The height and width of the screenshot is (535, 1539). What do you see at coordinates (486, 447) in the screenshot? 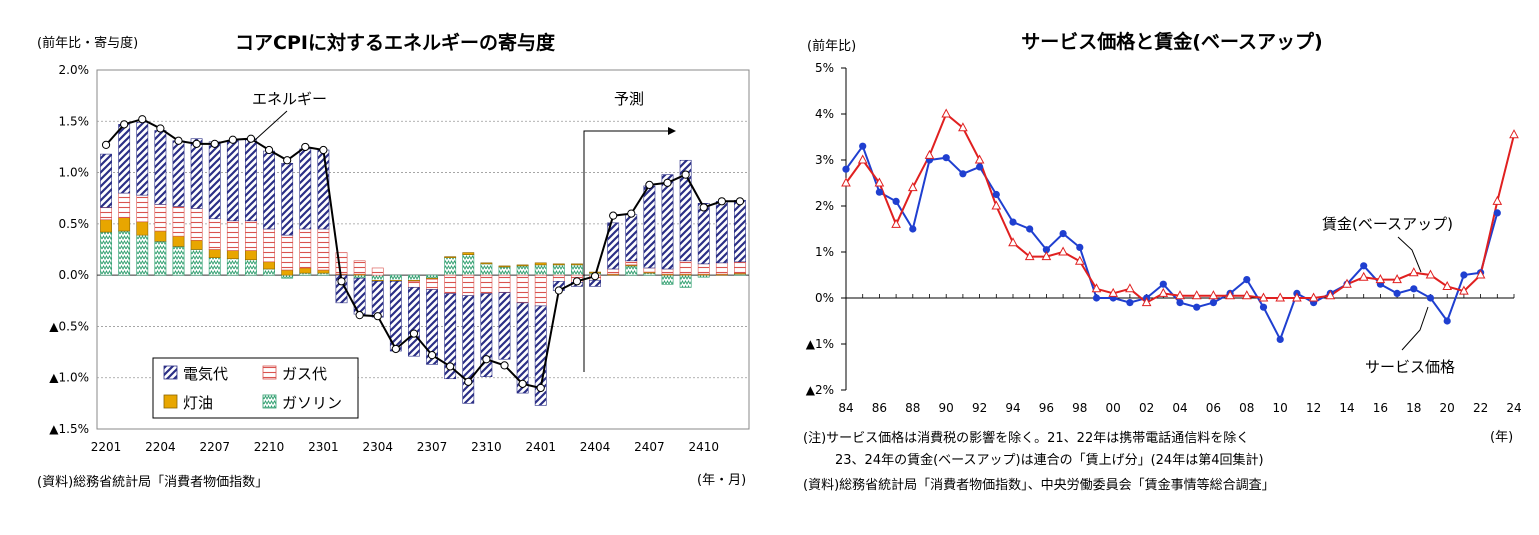
I see `left-x-tick-label: 2310` at bounding box center [486, 447].